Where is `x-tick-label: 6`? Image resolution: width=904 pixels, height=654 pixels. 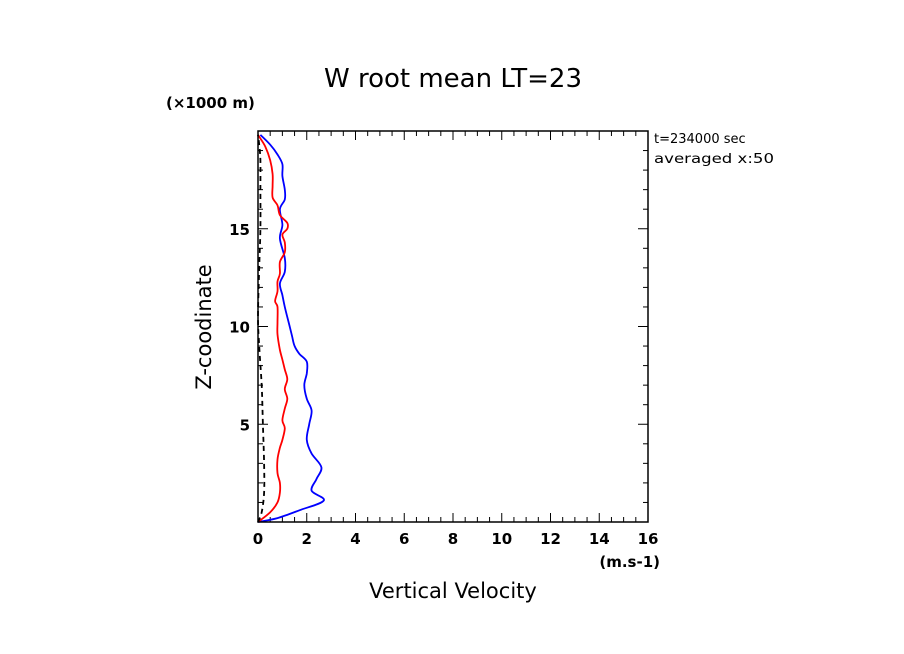 x-tick-label: 6 is located at coordinates (404, 539).